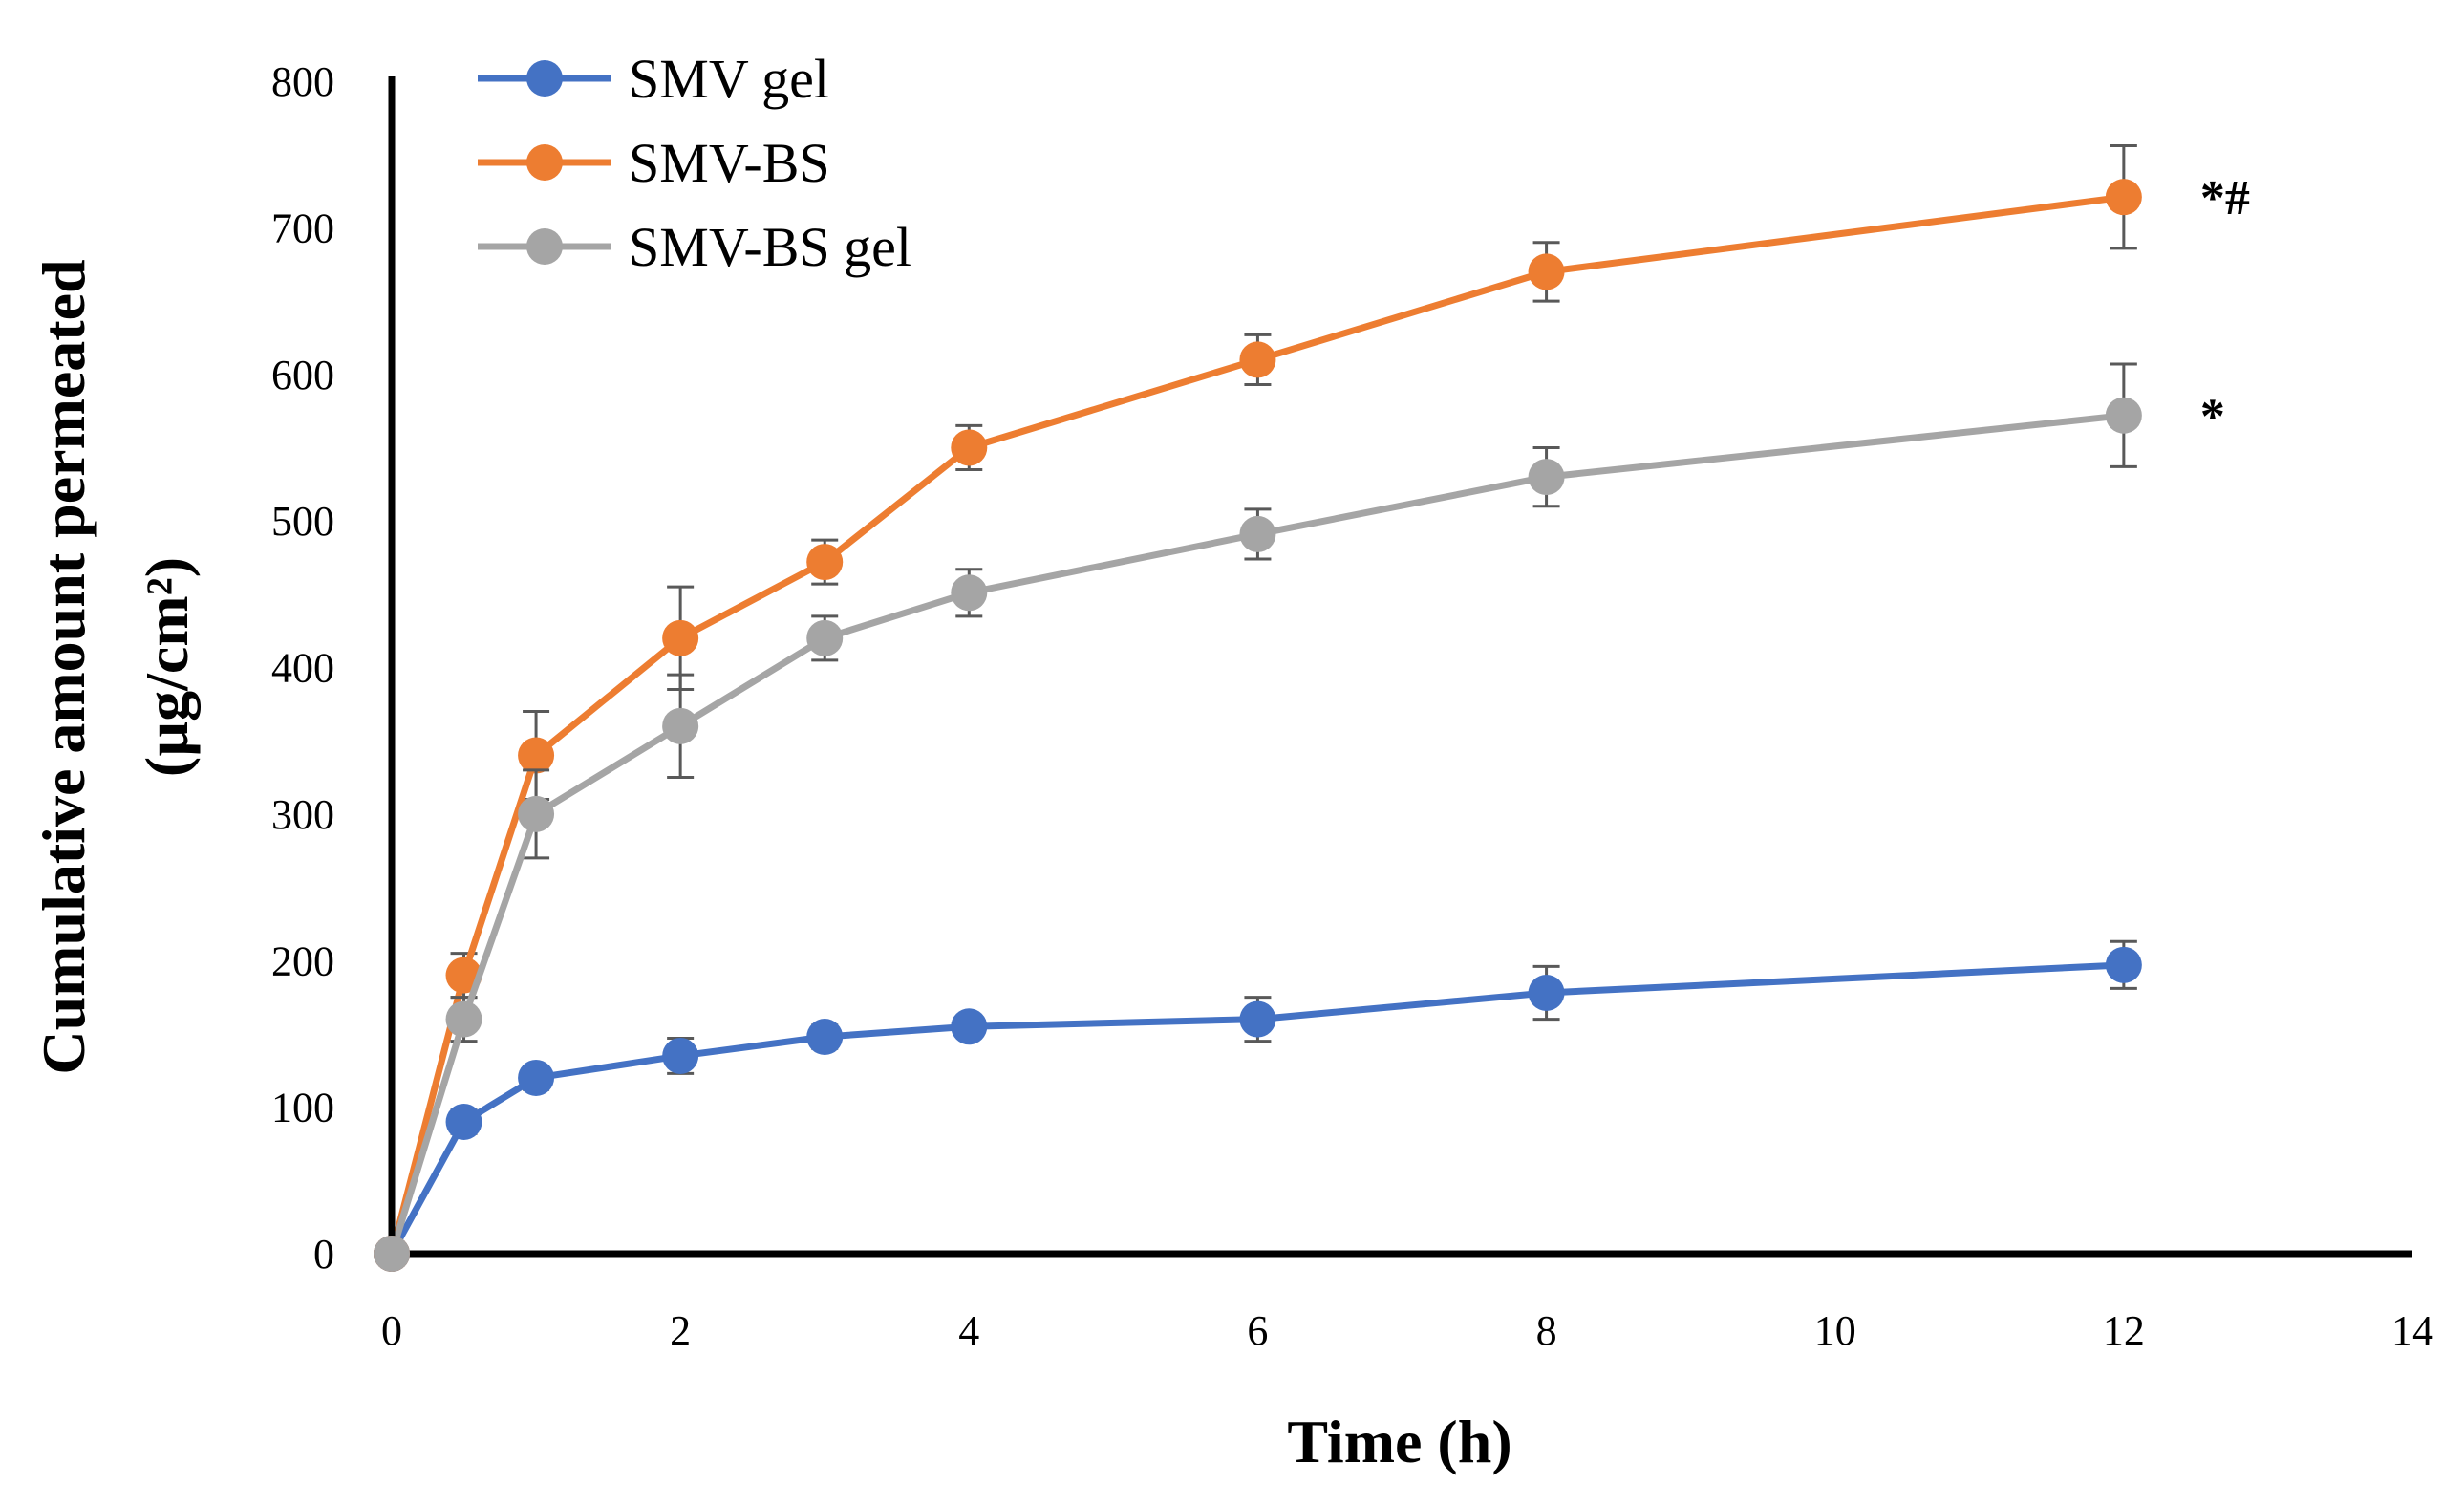 This screenshot has width=2464, height=1506. What do you see at coordinates (729, 79) in the screenshot?
I see `legend-label: SMV gel` at bounding box center [729, 79].